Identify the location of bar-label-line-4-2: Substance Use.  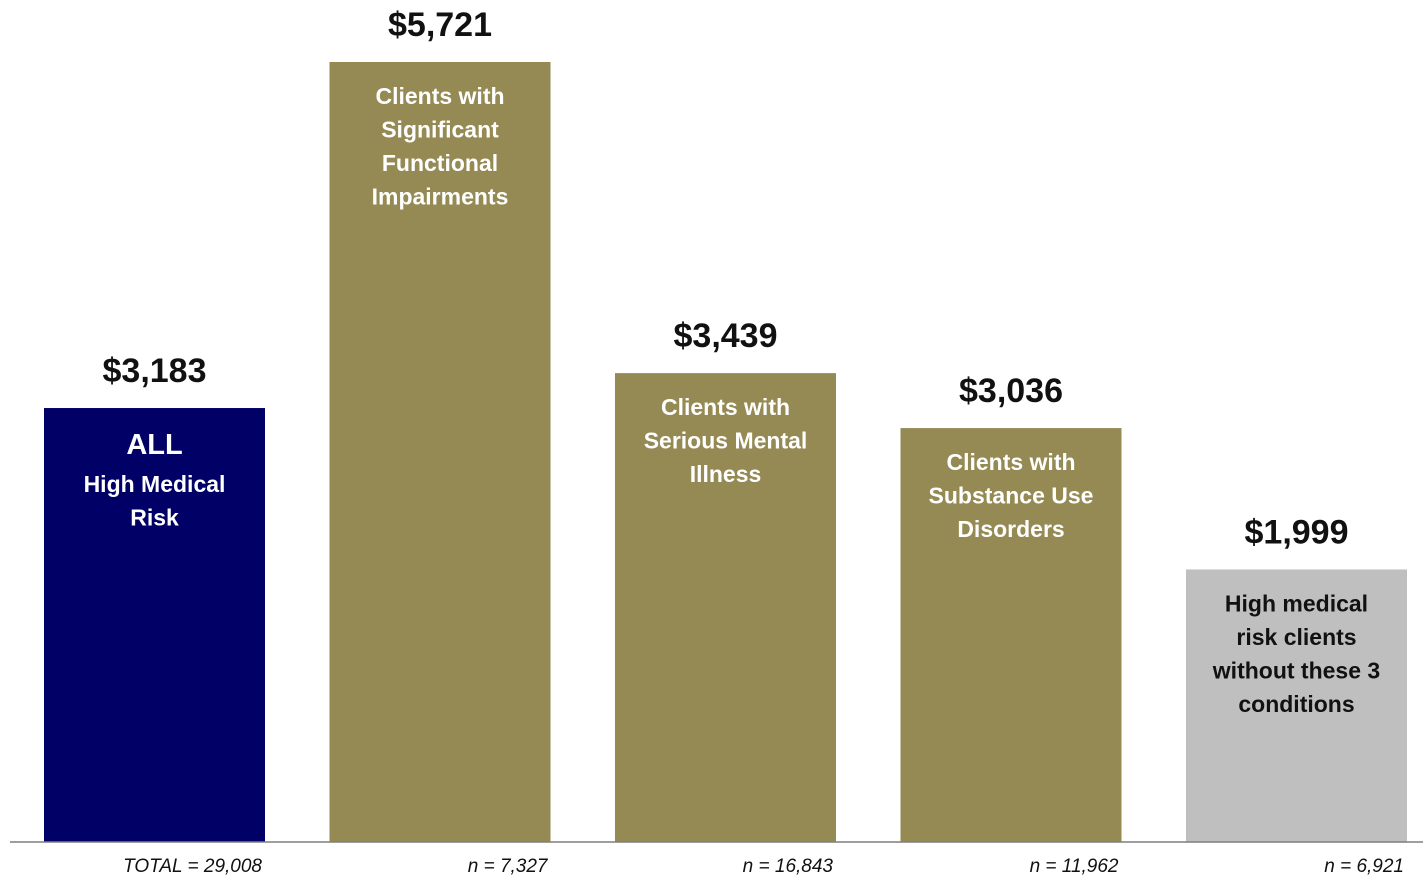
(1011, 496).